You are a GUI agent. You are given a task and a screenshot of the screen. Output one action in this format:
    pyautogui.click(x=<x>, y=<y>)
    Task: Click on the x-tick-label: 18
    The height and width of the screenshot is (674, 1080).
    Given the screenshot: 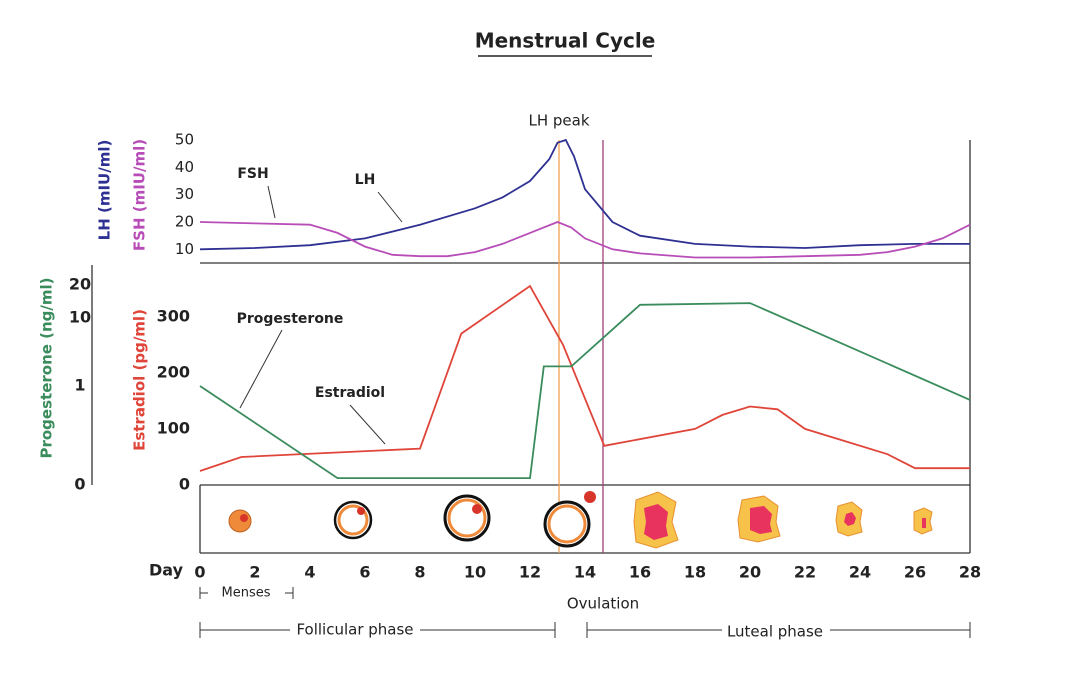 What is the action you would take?
    pyautogui.click(x=695, y=572)
    